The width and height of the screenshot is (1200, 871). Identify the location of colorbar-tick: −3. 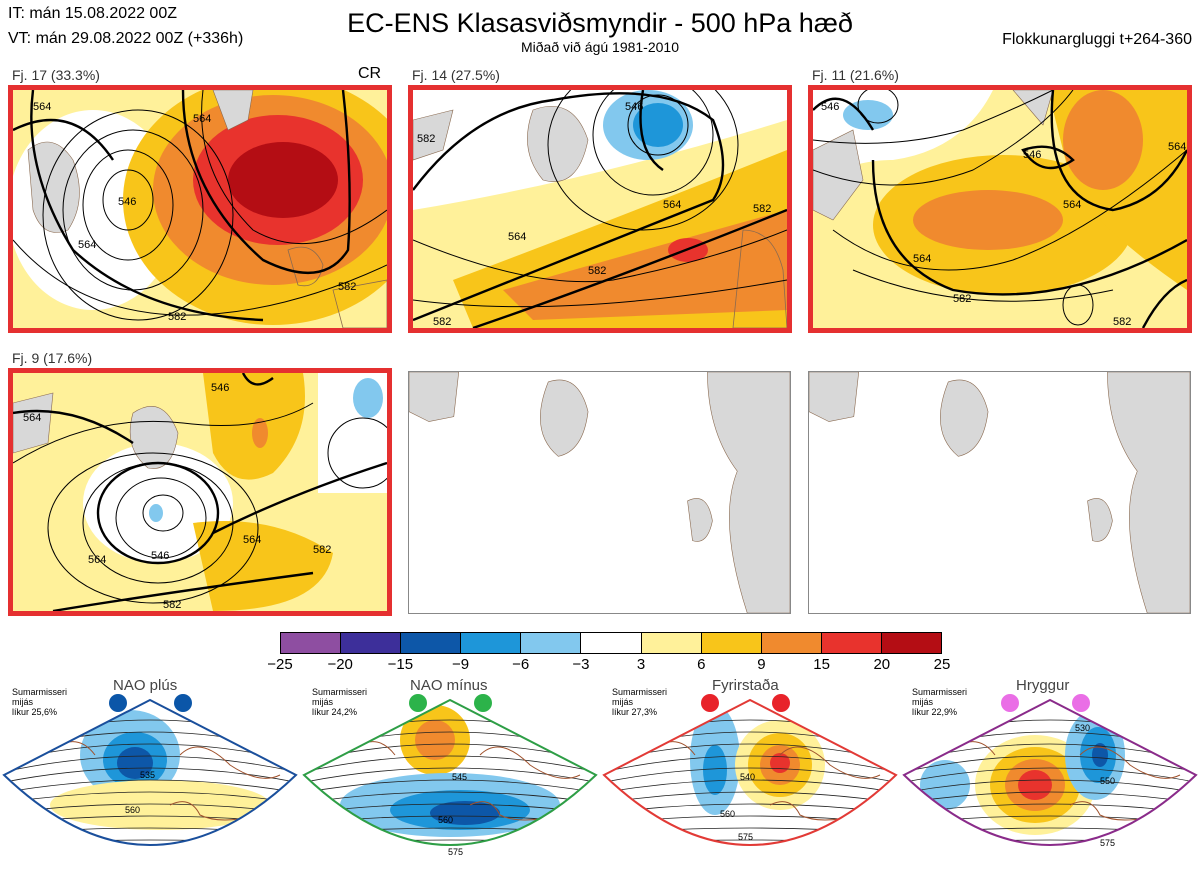
(581, 664).